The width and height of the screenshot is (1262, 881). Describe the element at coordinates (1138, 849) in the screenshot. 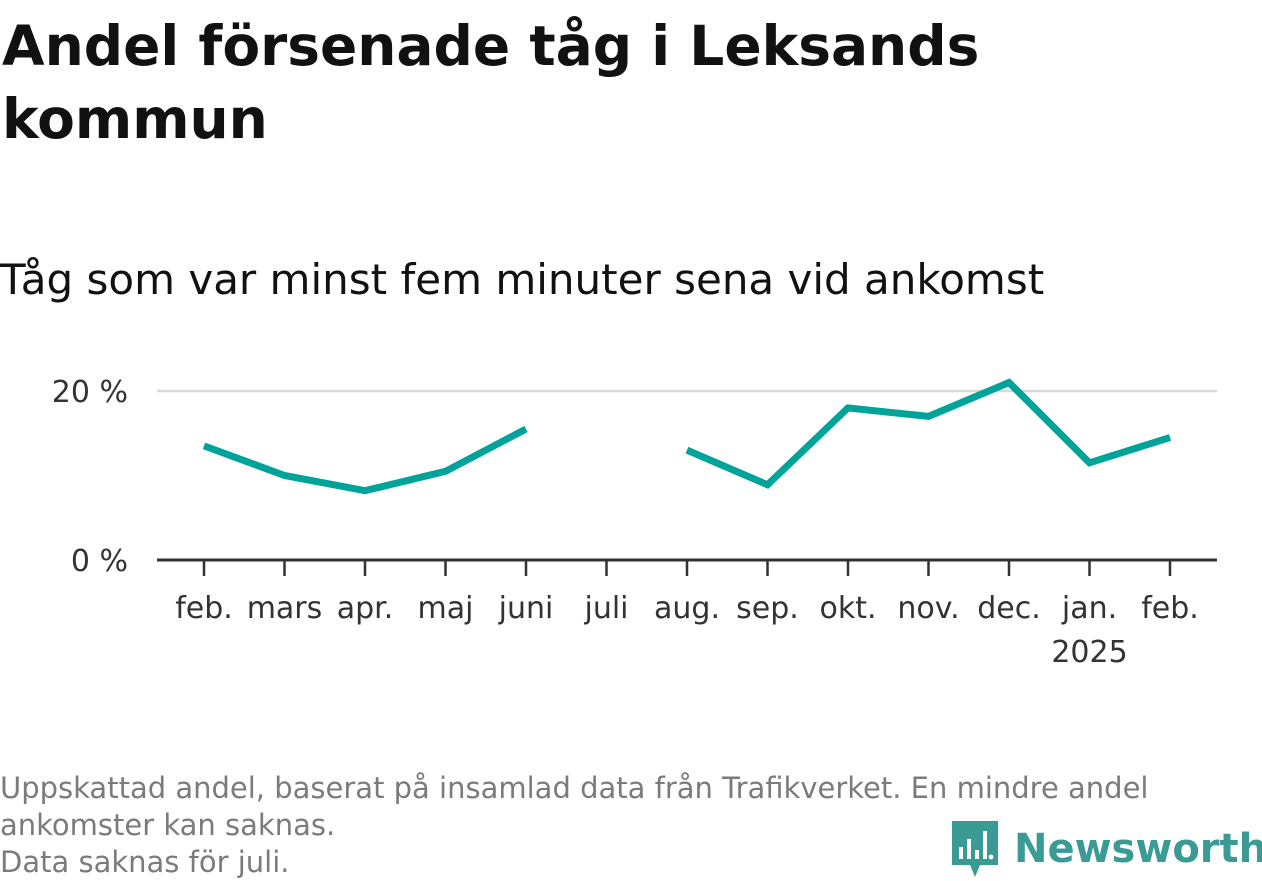

I see `brand-name: Newsworthy` at that location.